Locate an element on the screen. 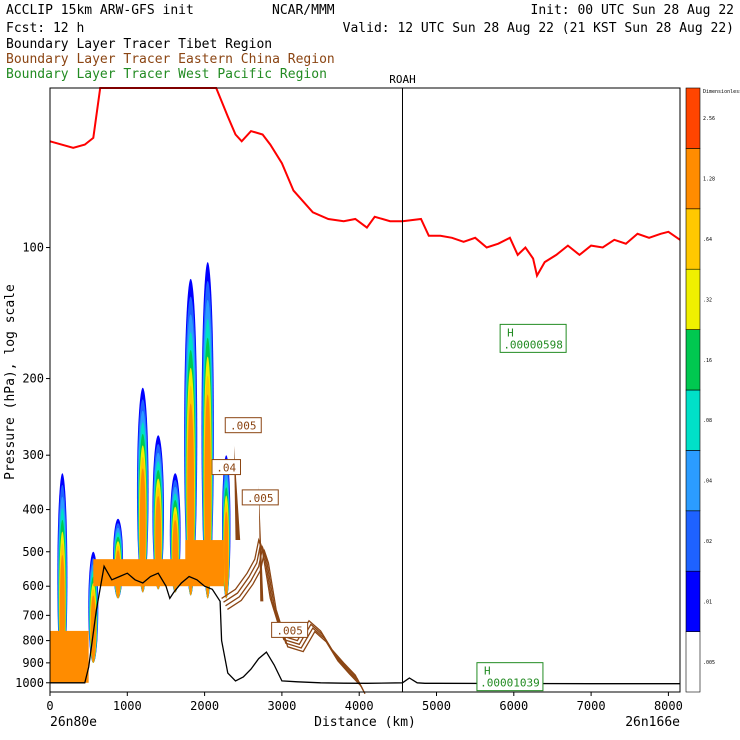  y-tick-900: 900 is located at coordinates (33, 663).